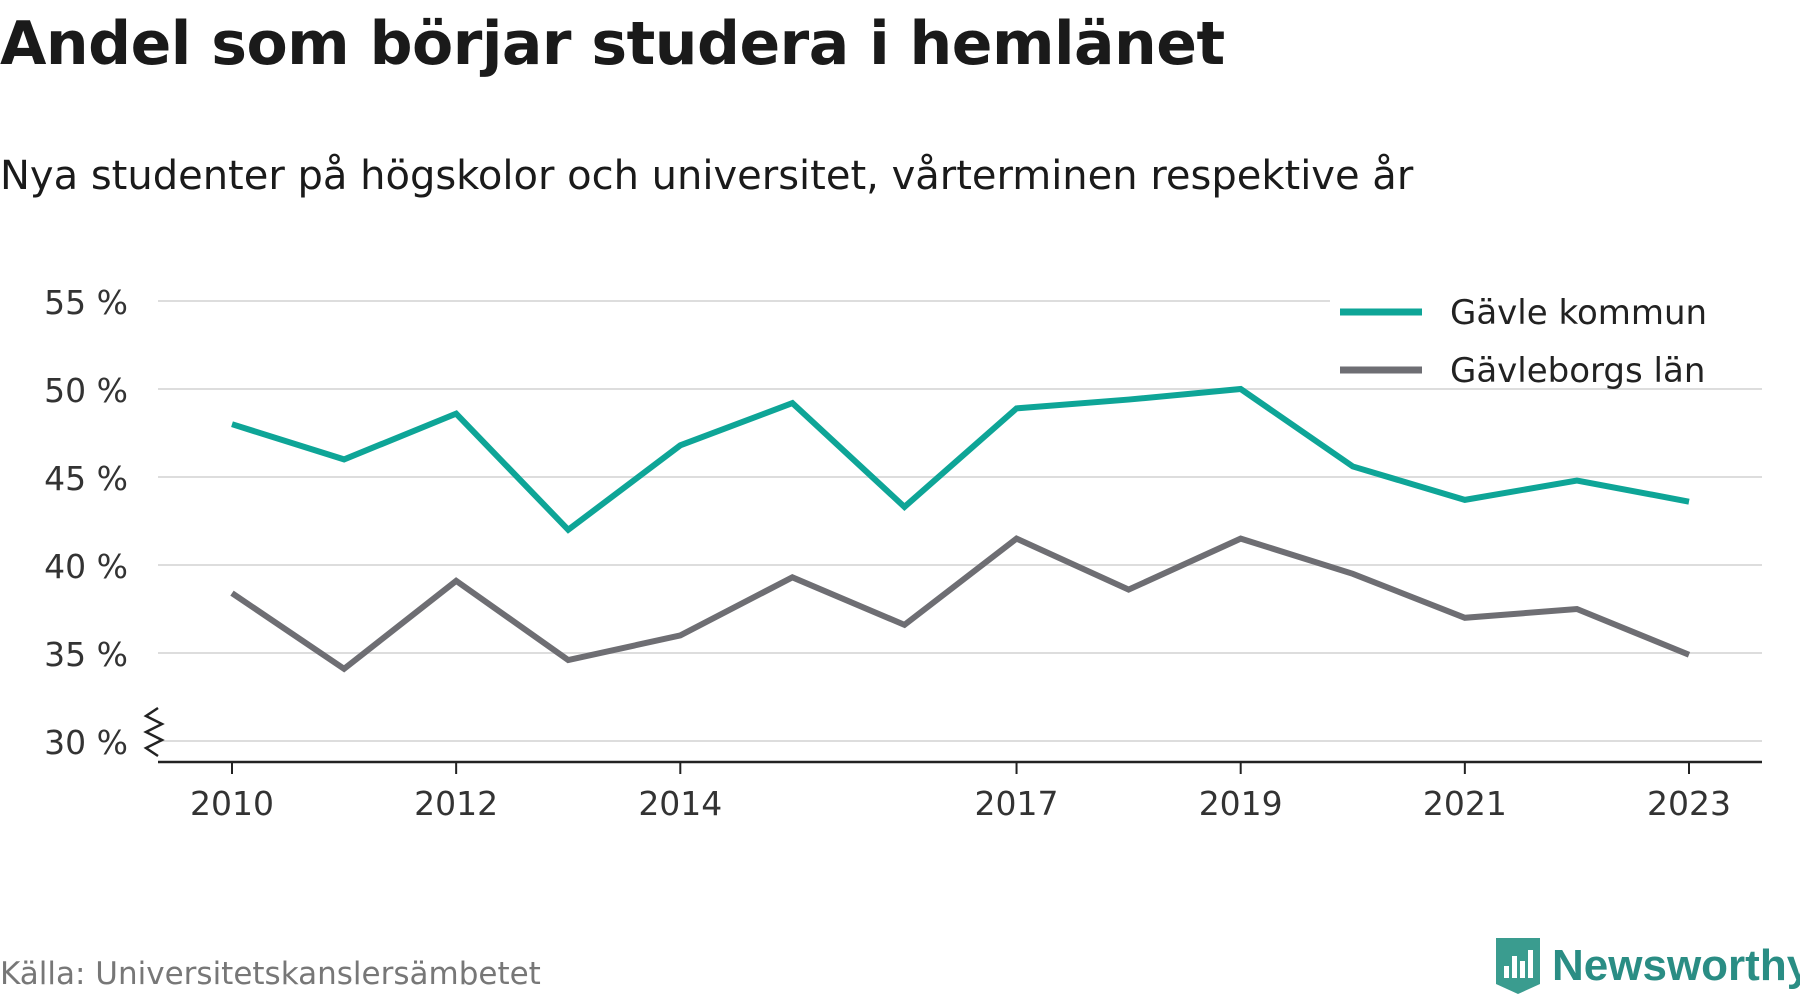  Describe the element at coordinates (270, 974) in the screenshot. I see `source-note: Källa: Universitetskanslersämbetet` at that location.